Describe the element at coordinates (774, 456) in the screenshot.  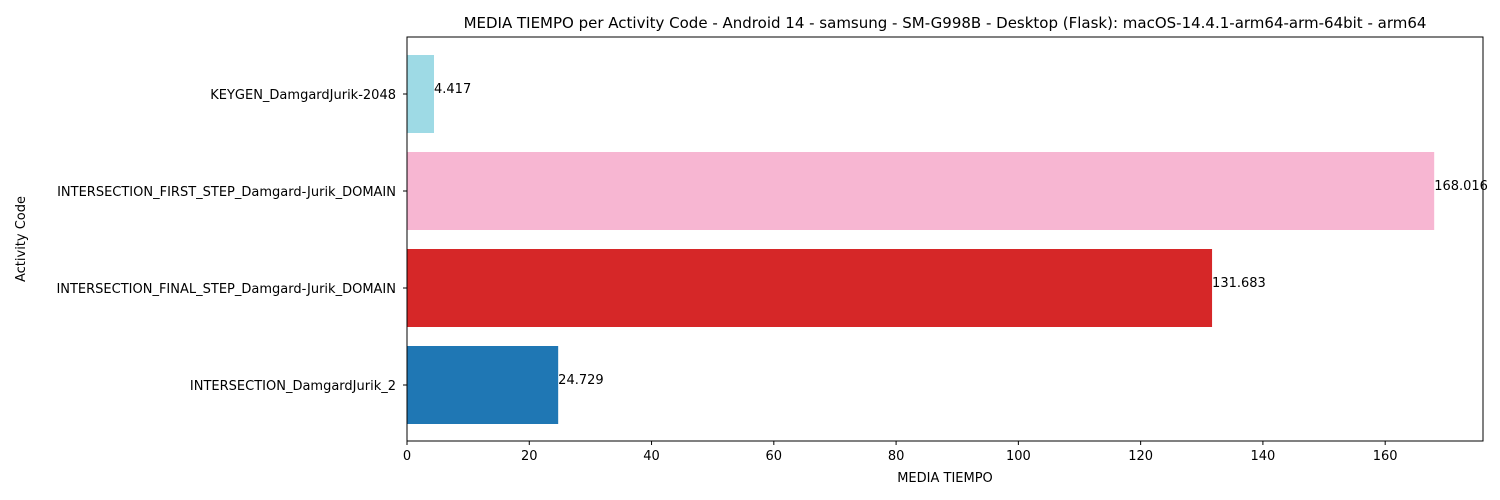
I see `x-tick-label-60: 60` at that location.